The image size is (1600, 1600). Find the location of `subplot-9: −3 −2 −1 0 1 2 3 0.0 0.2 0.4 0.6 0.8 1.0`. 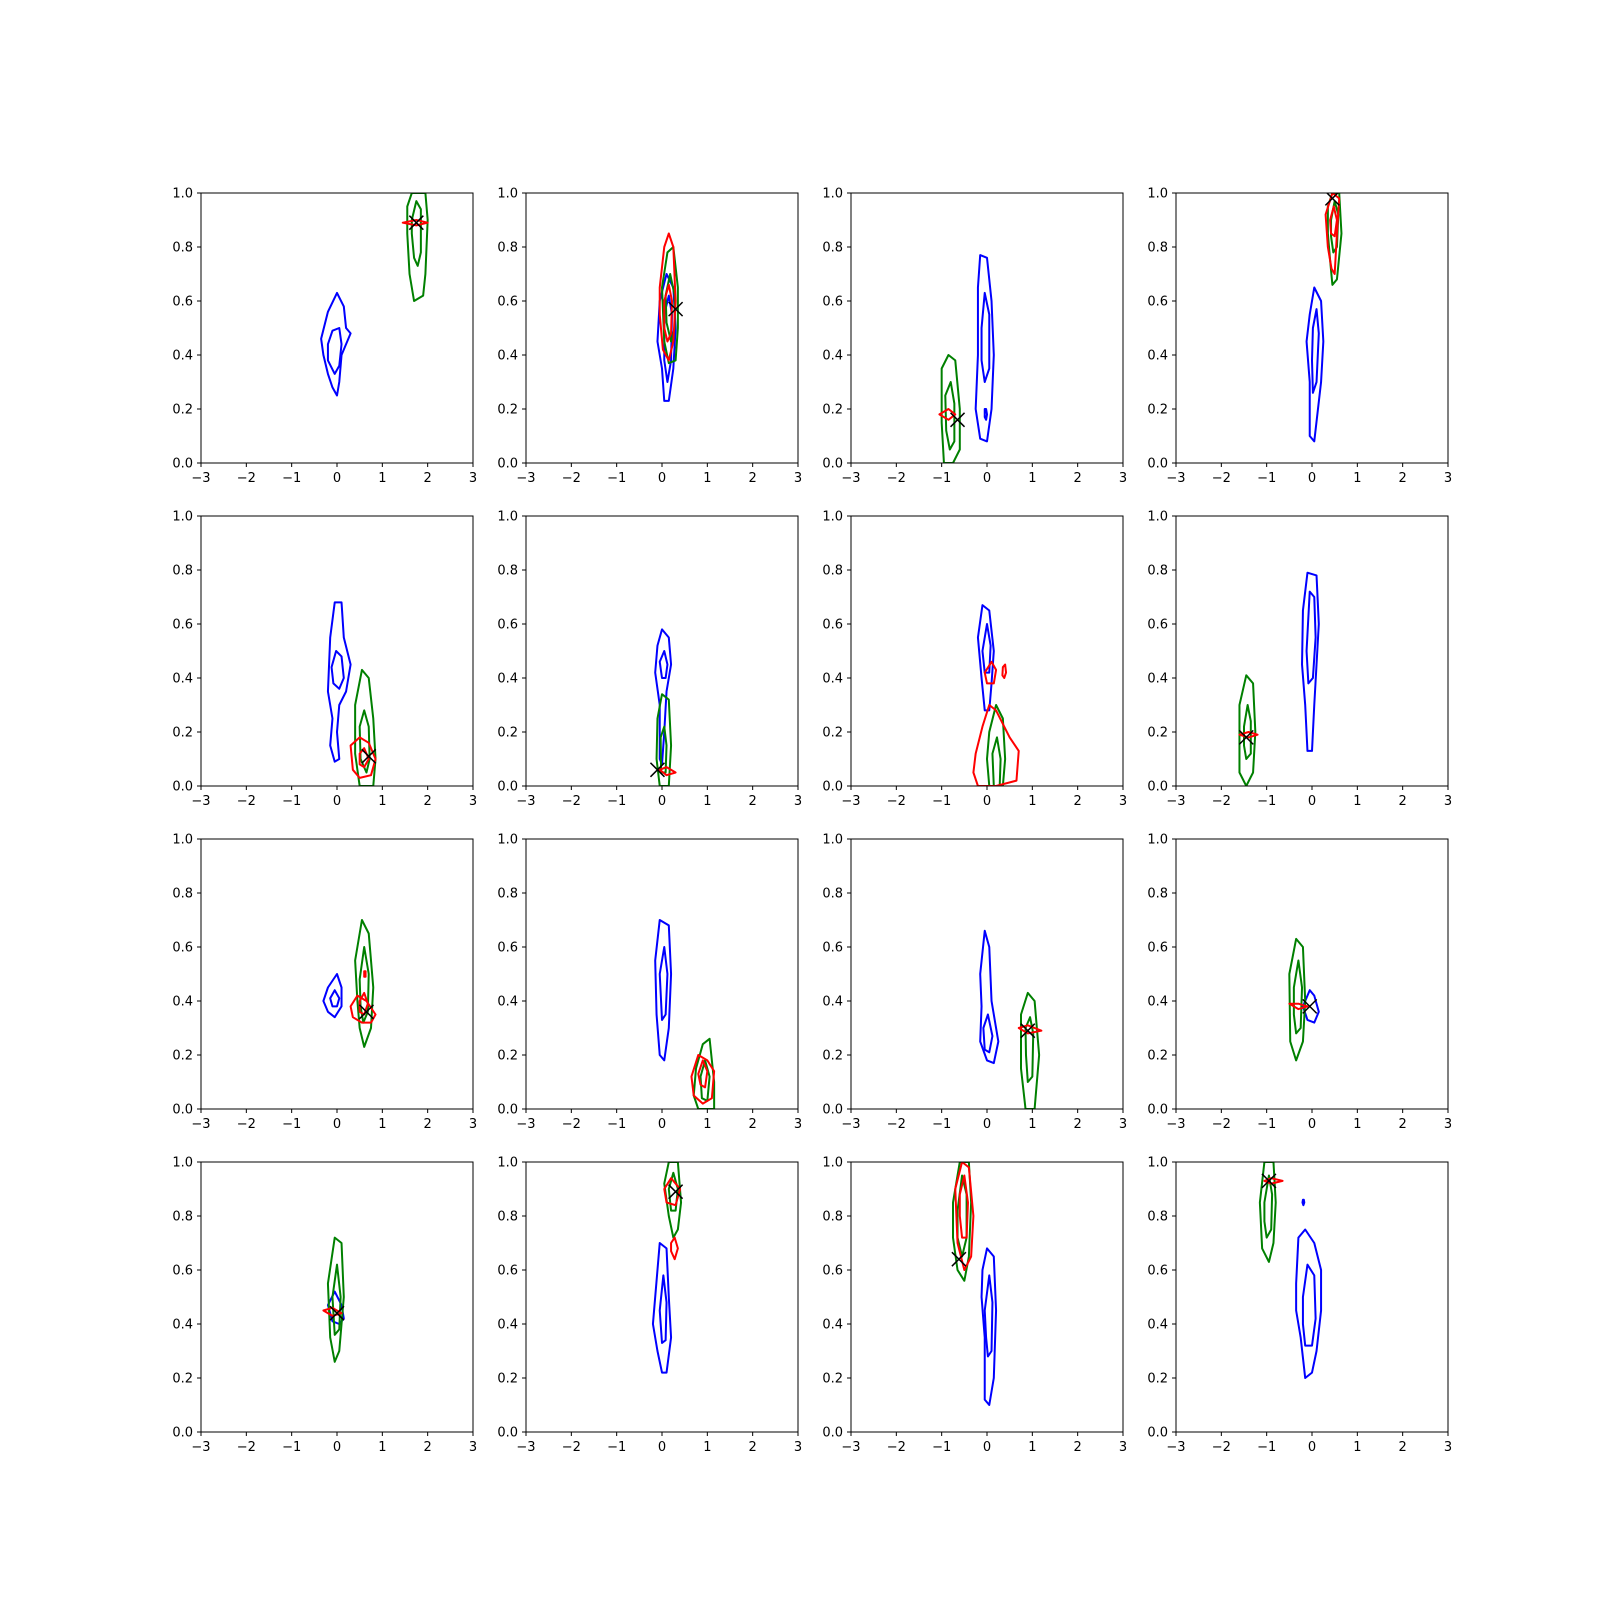

subplot-9: −3 −2 −1 0 1 2 3 0.0 0.2 0.4 0.6 0.8 1.0 is located at coordinates (324, 983).